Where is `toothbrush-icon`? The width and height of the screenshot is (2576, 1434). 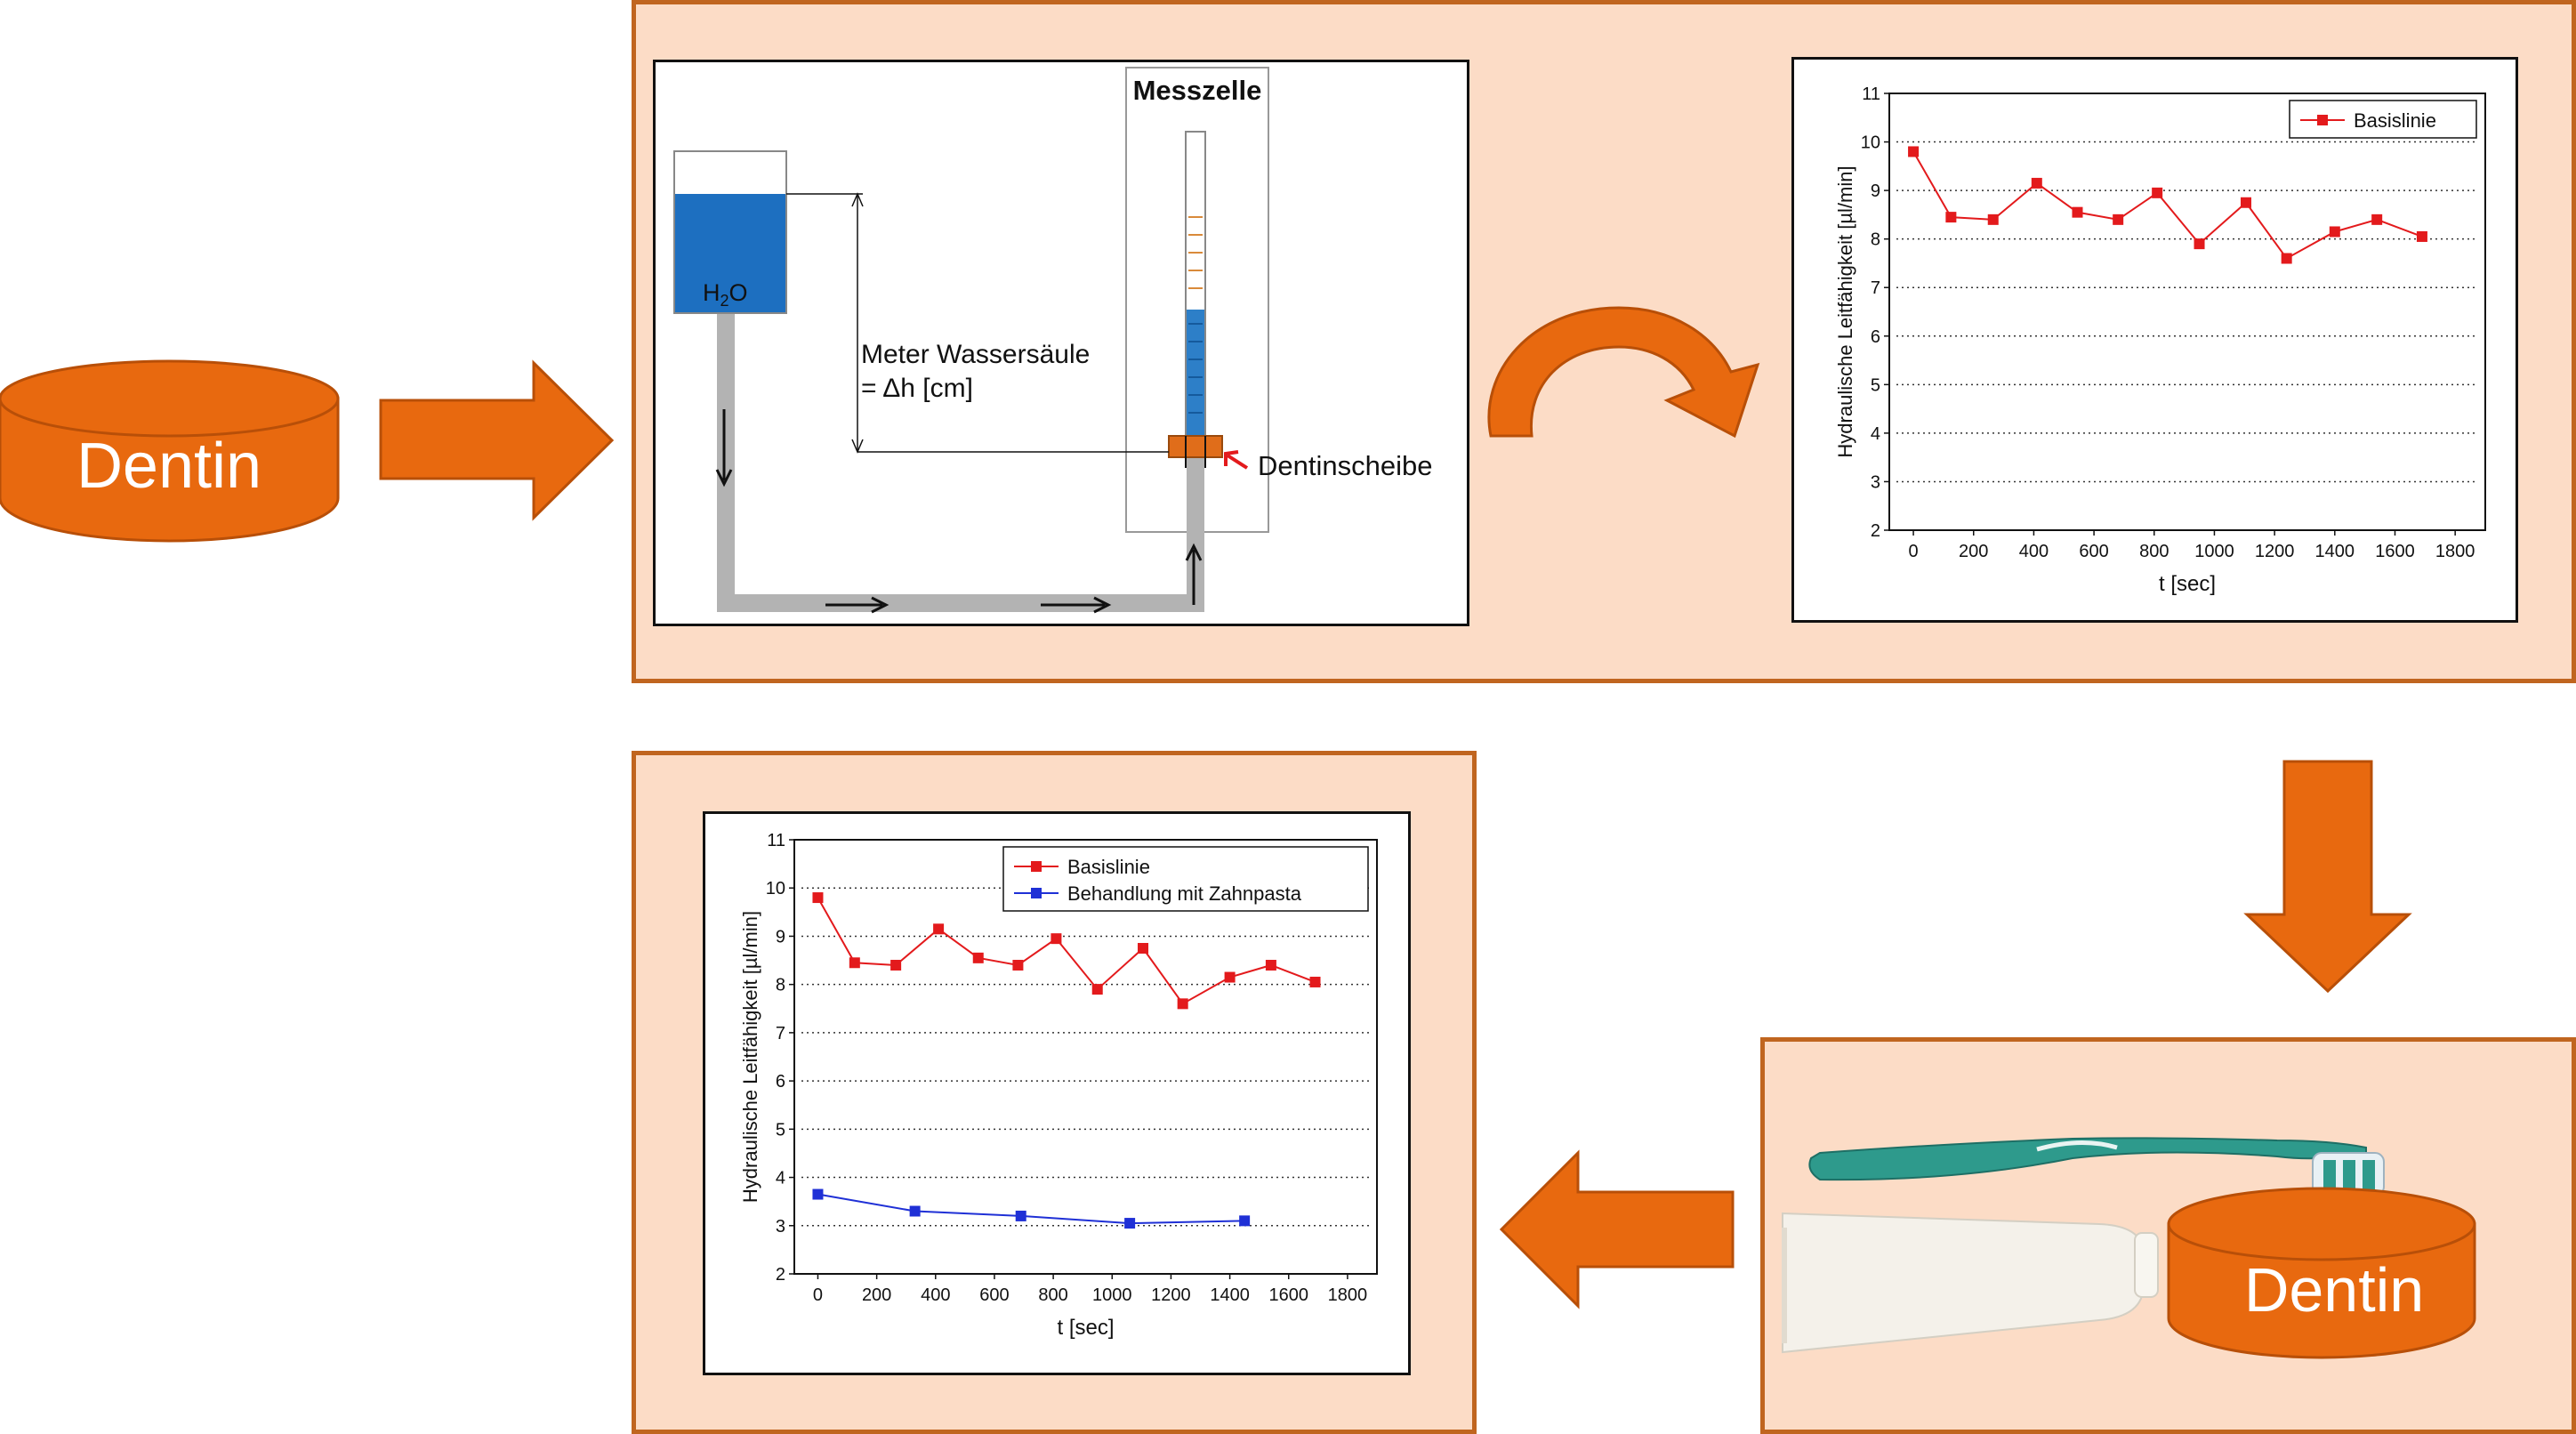
toothbrush-icon is located at coordinates (2096, 1166).